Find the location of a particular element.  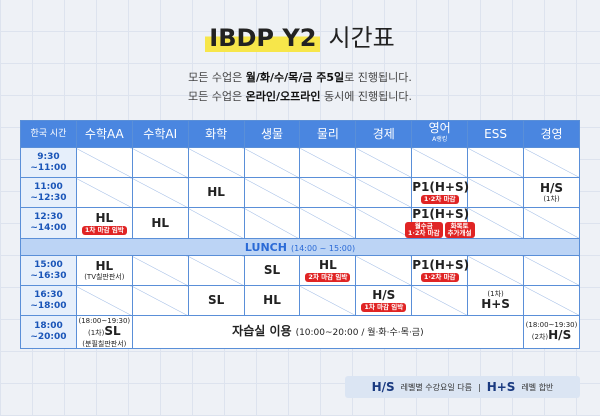

column-label: 화학 is located at coordinates (216, 134).